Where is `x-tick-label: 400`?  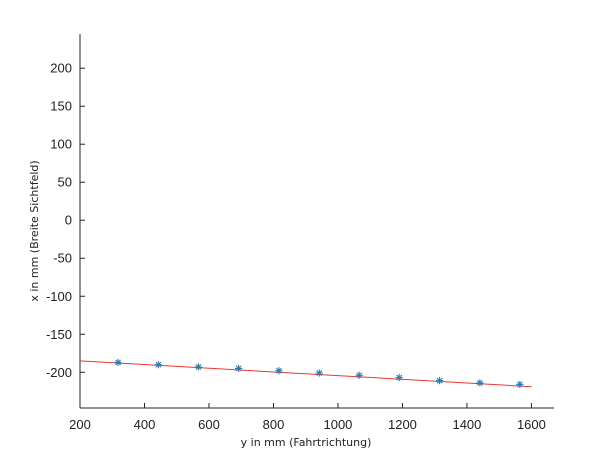
x-tick-label: 400 is located at coordinates (145, 424).